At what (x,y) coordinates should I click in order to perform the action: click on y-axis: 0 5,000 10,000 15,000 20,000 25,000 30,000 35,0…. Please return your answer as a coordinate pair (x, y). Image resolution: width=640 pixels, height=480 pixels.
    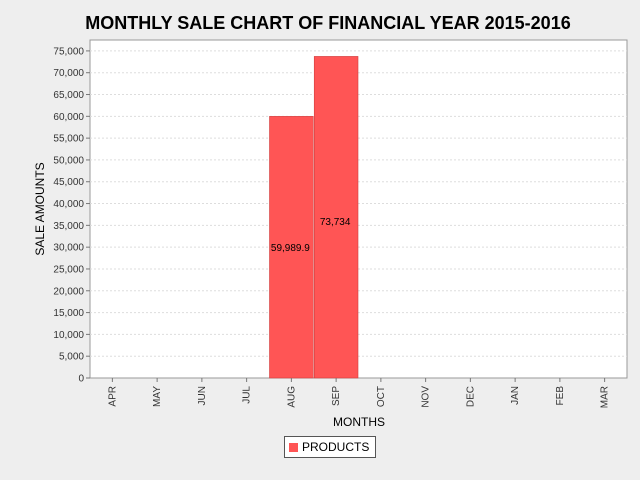
    Looking at the image, I should click on (71, 215).